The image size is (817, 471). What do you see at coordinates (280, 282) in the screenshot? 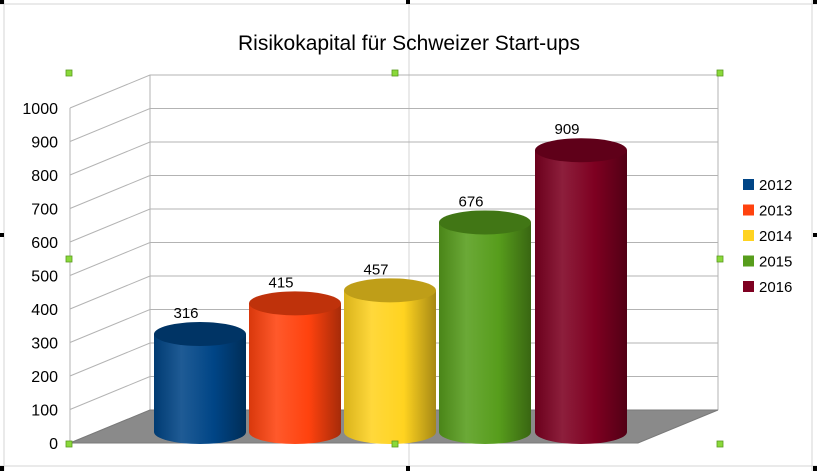
I see `data-label: 415` at bounding box center [280, 282].